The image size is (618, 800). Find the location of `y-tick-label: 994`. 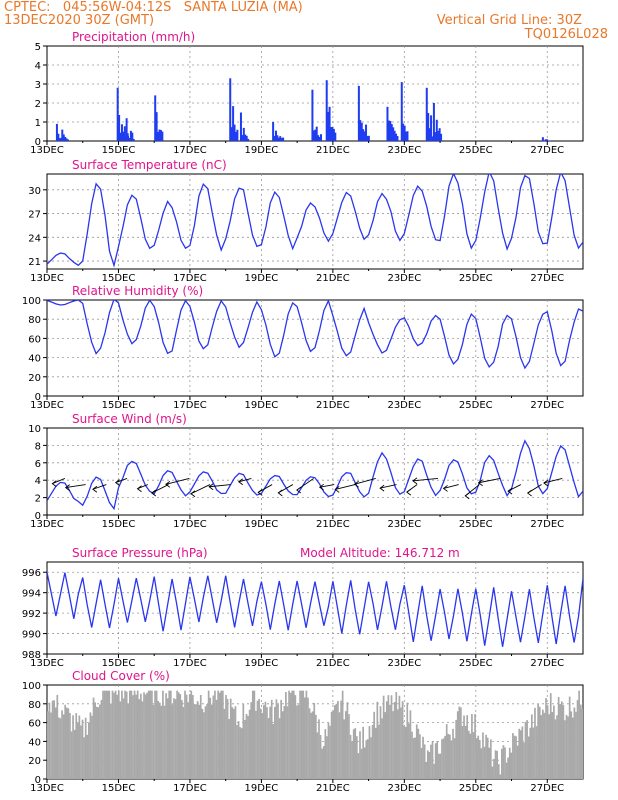

y-tick-label: 994 is located at coordinates (31, 594).